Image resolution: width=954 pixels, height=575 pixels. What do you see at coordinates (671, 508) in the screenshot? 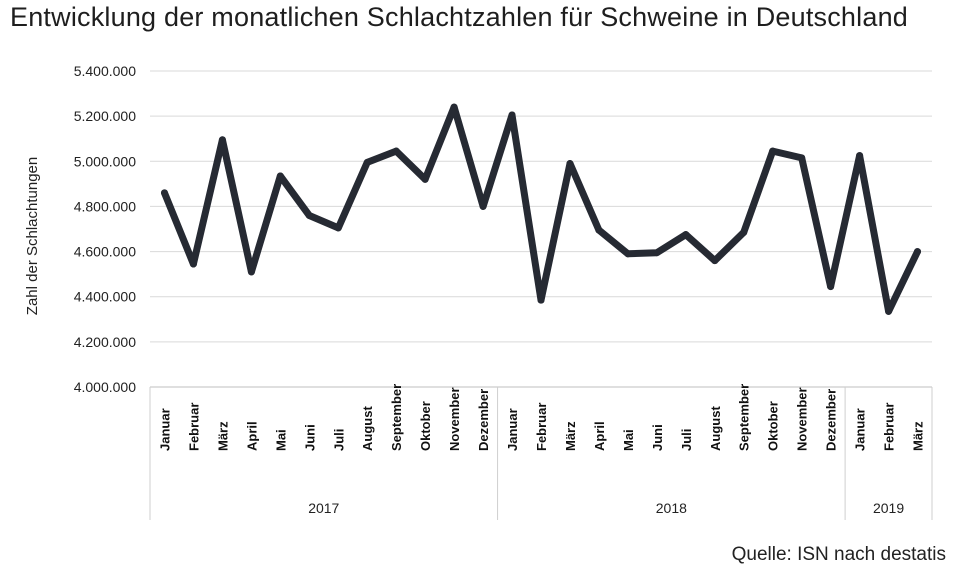
I see `year-group-label: 2018` at bounding box center [671, 508].